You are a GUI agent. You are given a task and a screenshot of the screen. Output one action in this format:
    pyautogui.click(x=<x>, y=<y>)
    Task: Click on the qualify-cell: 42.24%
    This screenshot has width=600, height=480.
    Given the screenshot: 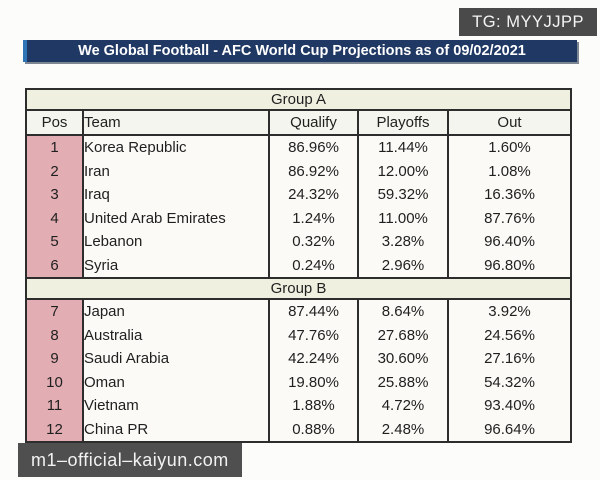 What is the action you would take?
    pyautogui.click(x=313, y=359)
    